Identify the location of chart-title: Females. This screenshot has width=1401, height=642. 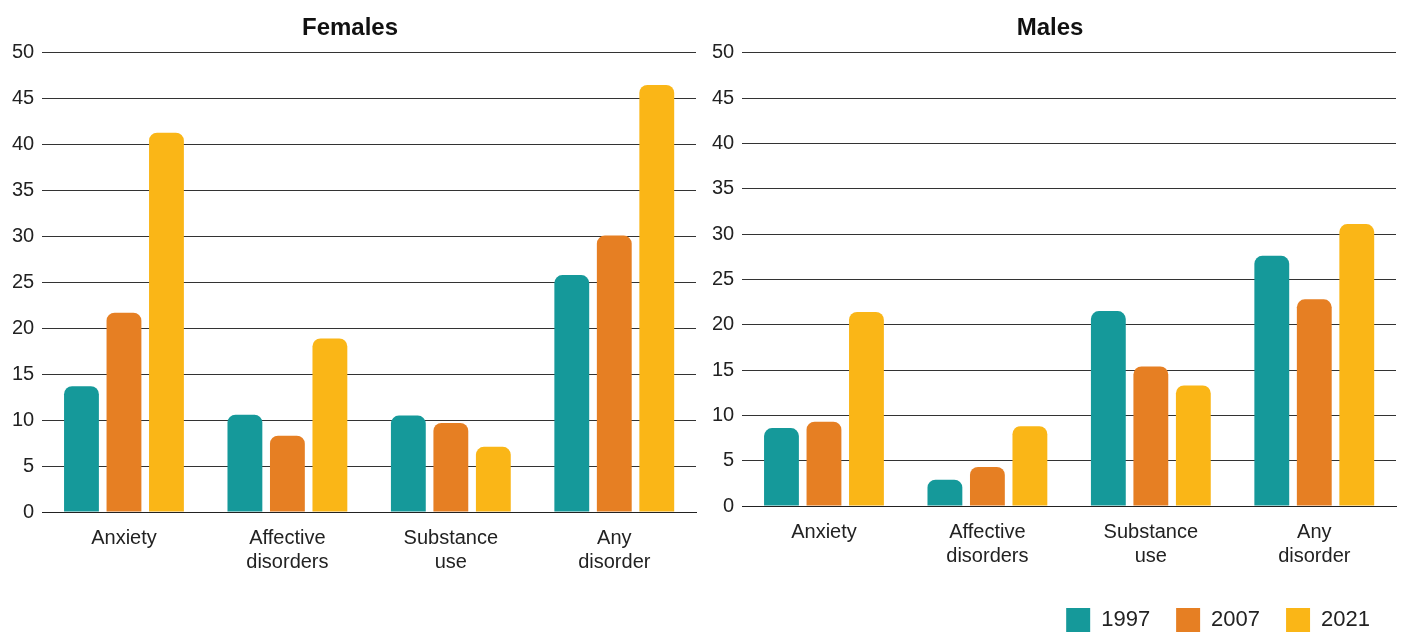
(350, 27).